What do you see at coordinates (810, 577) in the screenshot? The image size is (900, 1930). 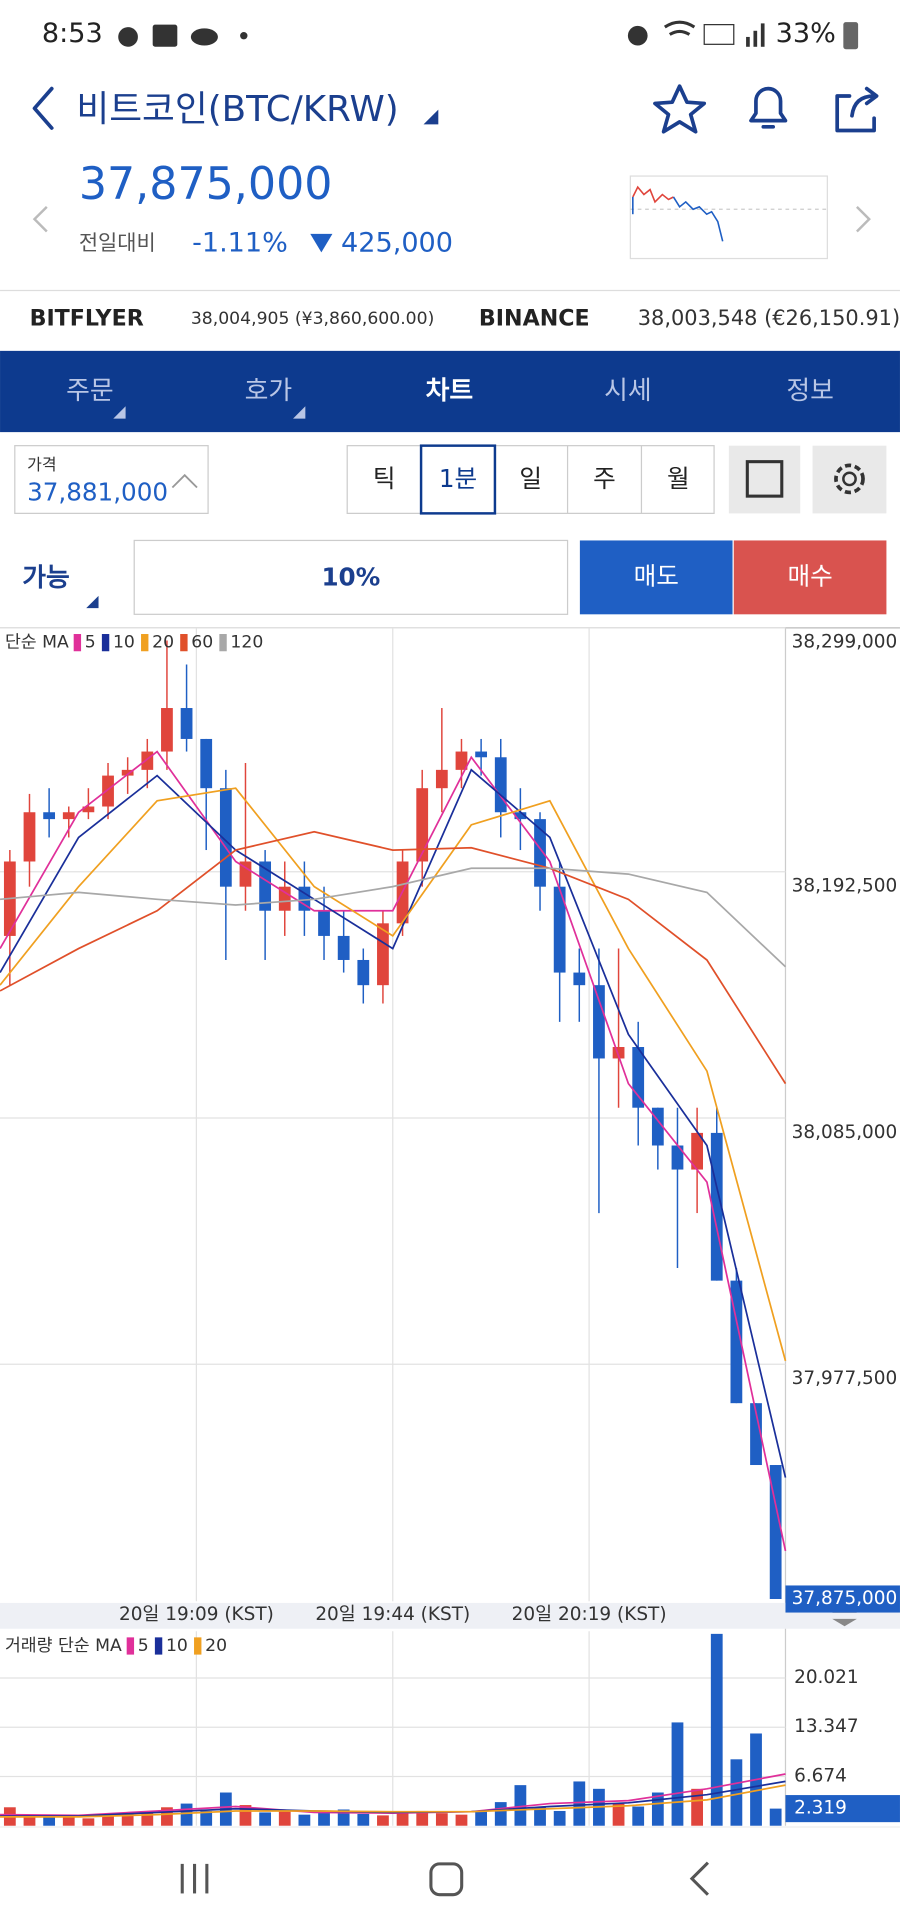 I see `buy-button` at bounding box center [810, 577].